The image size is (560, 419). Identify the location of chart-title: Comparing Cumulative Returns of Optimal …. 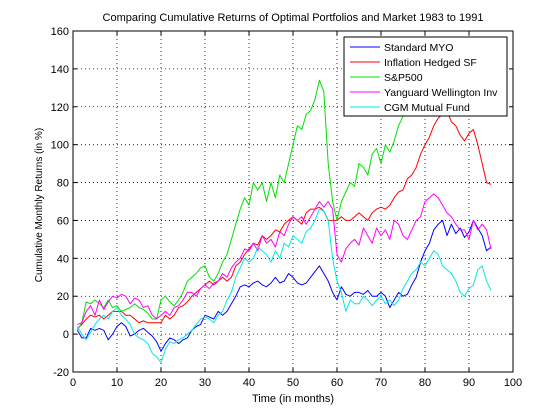
(293, 18).